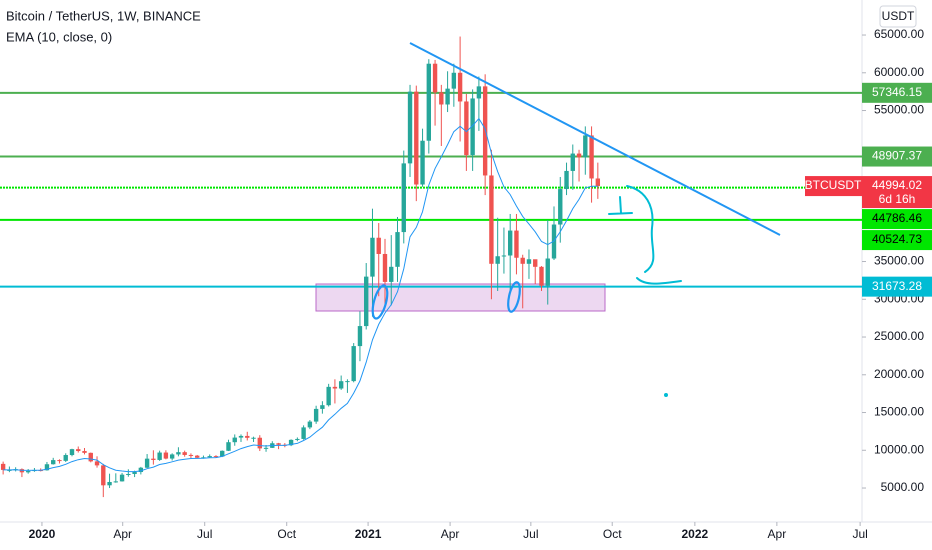  Describe the element at coordinates (897, 199) in the screenshot. I see `price-countdown: 6d 16h` at that location.